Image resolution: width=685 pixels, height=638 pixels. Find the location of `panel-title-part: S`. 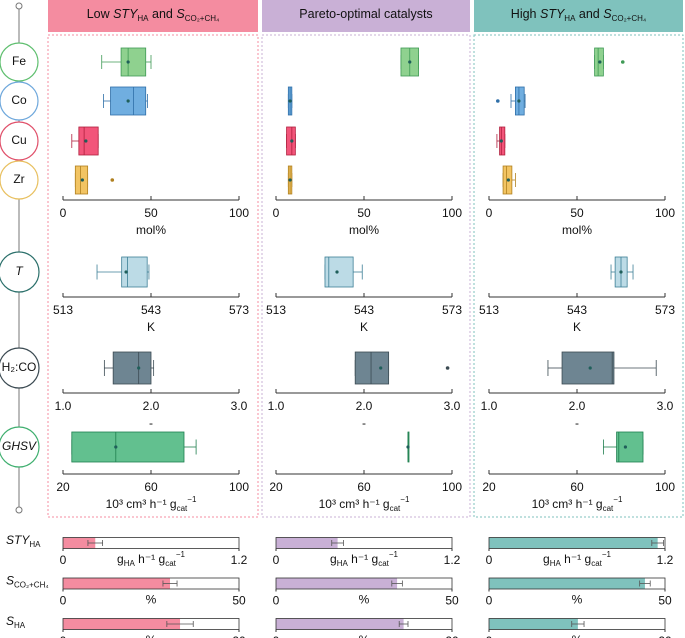

panel-title-part: S is located at coordinates (180, 14).